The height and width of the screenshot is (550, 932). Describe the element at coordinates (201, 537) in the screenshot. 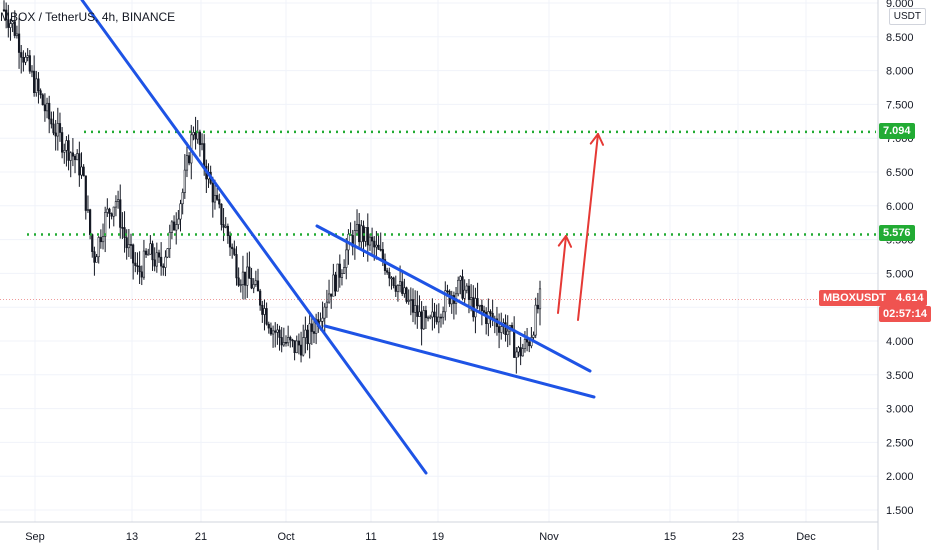

I see `time-tick-label: 21` at that location.